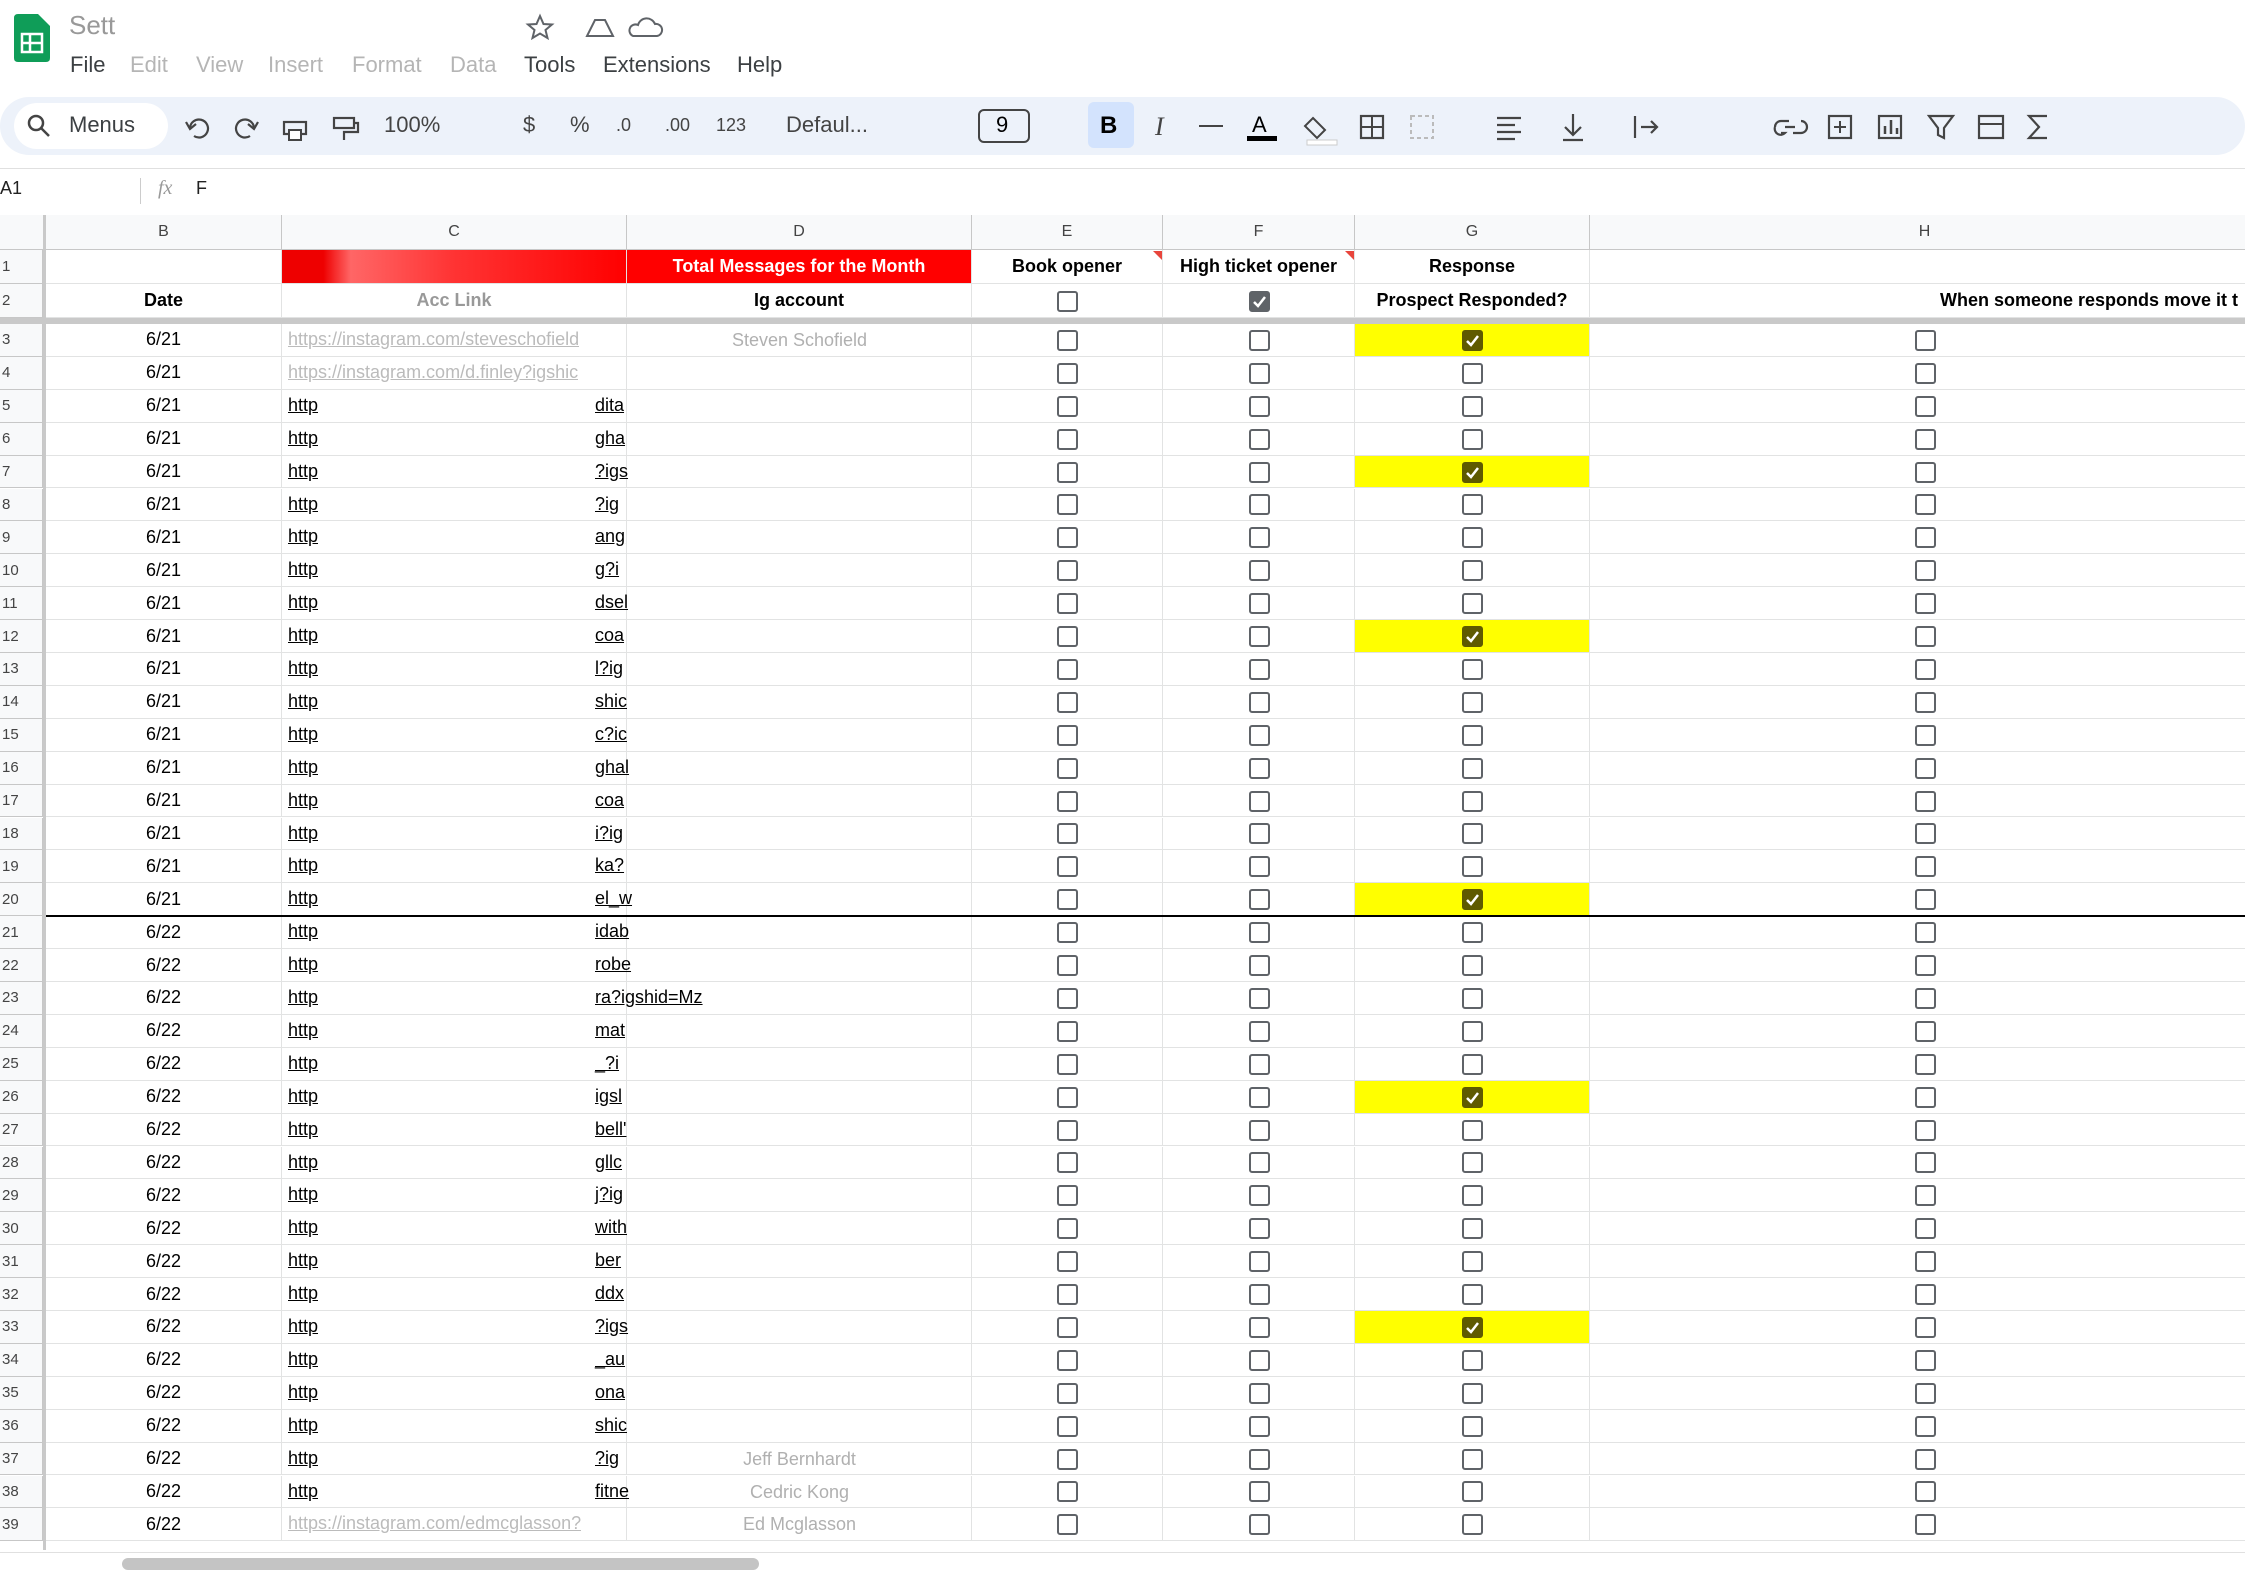 Image resolution: width=2245 pixels, height=1587 pixels. I want to click on link-end: ka?, so click(610, 865).